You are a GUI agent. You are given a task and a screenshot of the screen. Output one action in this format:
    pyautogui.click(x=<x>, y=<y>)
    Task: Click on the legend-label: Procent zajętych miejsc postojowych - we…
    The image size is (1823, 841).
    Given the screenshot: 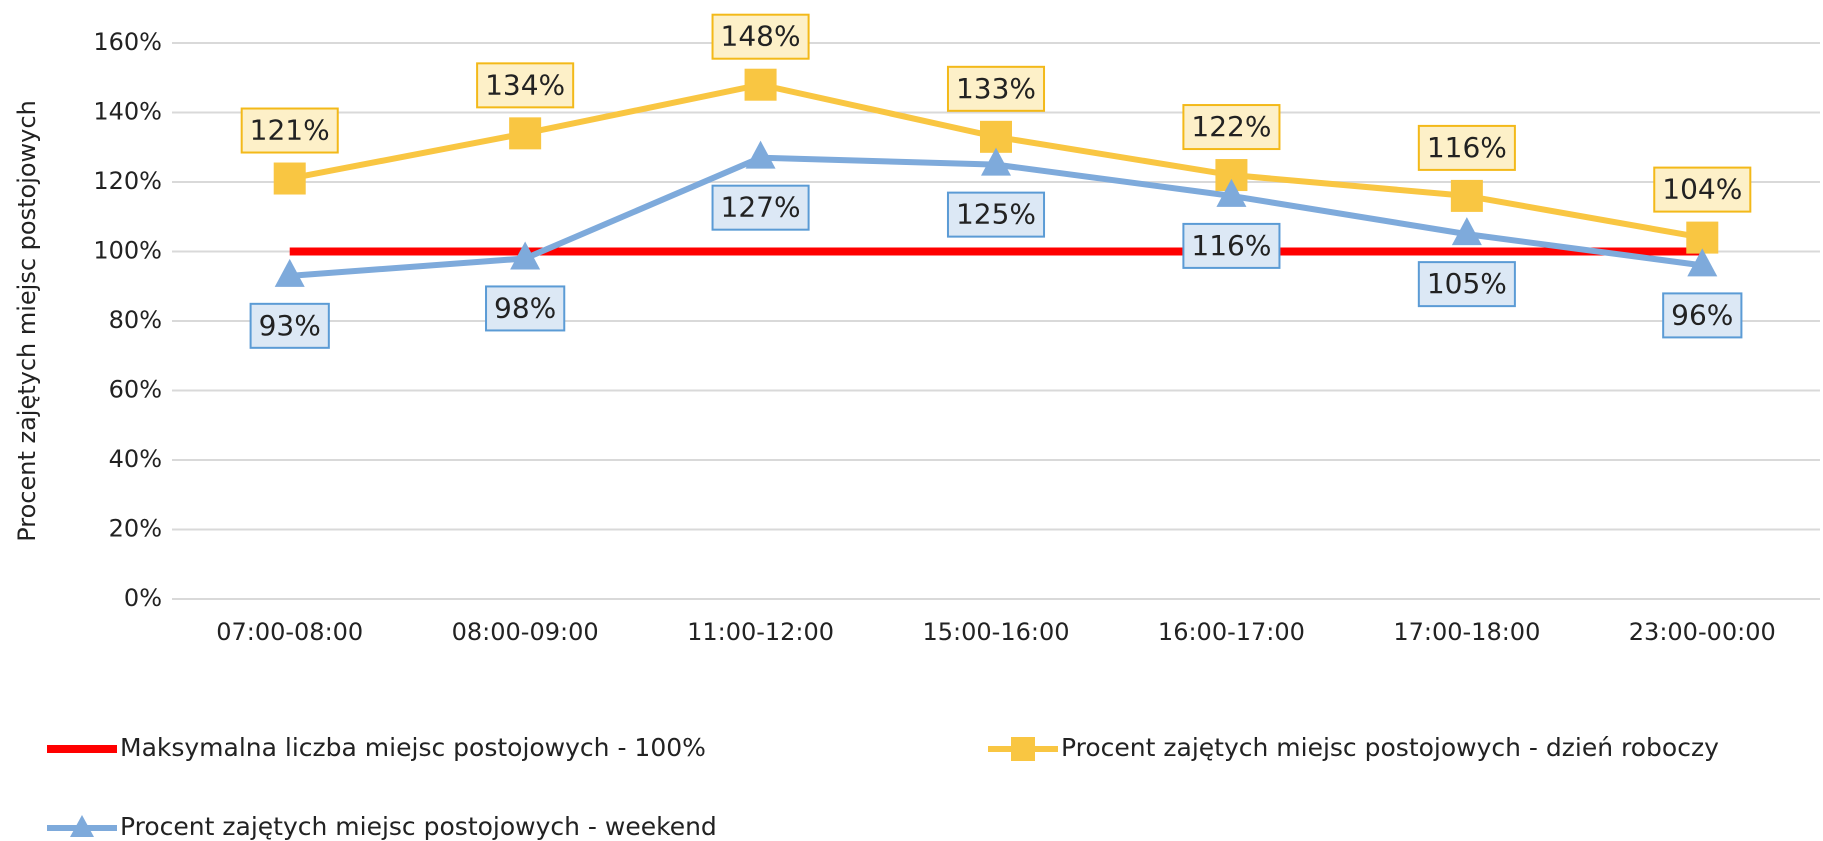 What is the action you would take?
    pyautogui.click(x=418, y=826)
    